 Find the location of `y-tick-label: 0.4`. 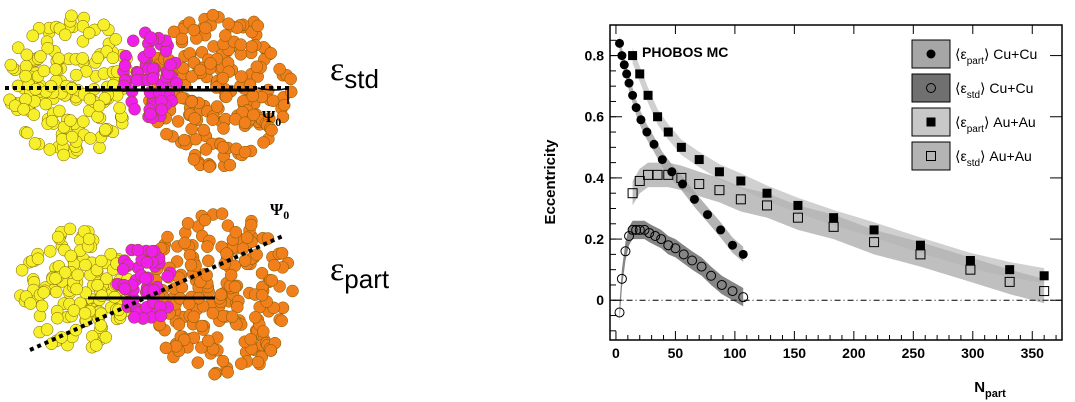

y-tick-label: 0.4 is located at coordinates (595, 178).